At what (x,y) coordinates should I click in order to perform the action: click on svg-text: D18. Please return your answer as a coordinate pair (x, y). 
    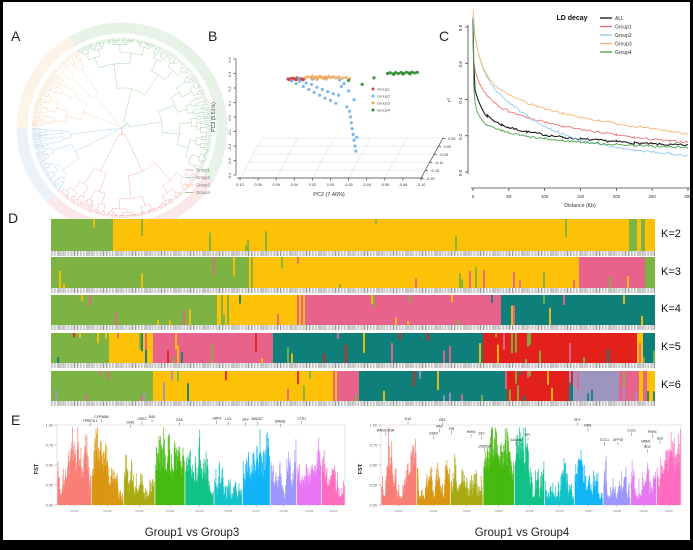
    Looking at the image, I should click on (179, 420).